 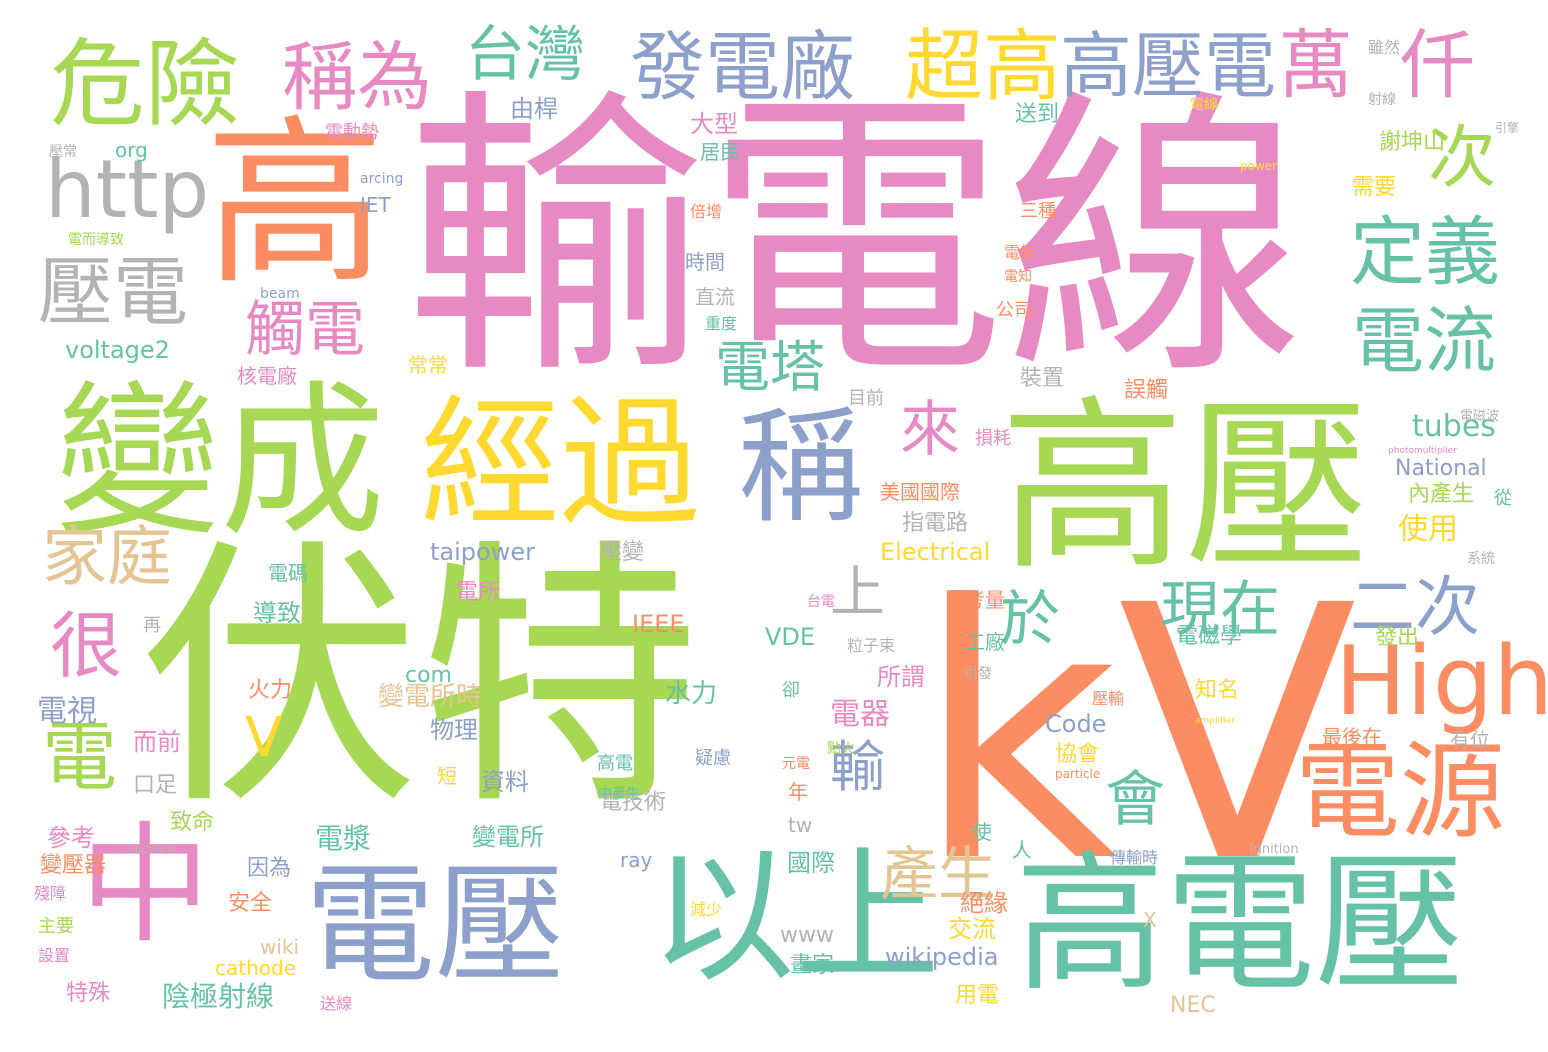 I want to click on cloud-word: 物理, so click(x=454, y=730).